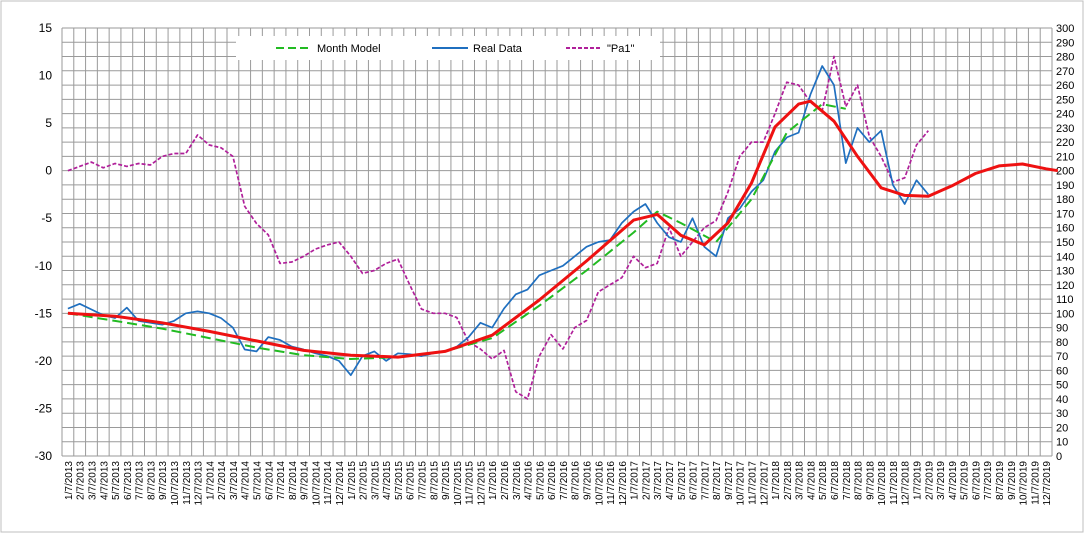 The width and height of the screenshot is (1084, 533). I want to click on x-tick-label: 6/7/2019, so click(976, 480).